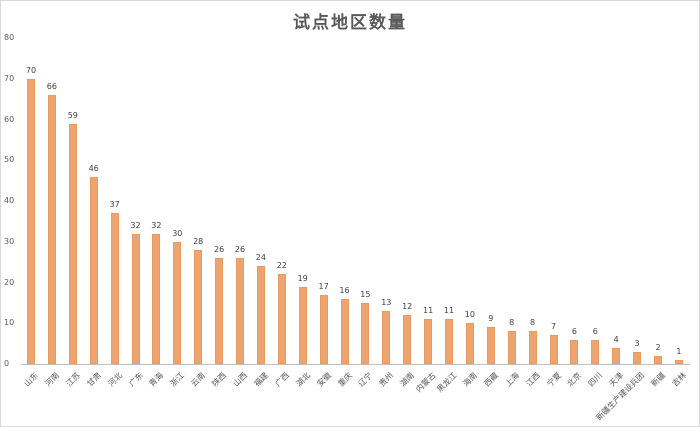 The width and height of the screenshot is (700, 427). I want to click on data-label: 22, so click(281, 266).